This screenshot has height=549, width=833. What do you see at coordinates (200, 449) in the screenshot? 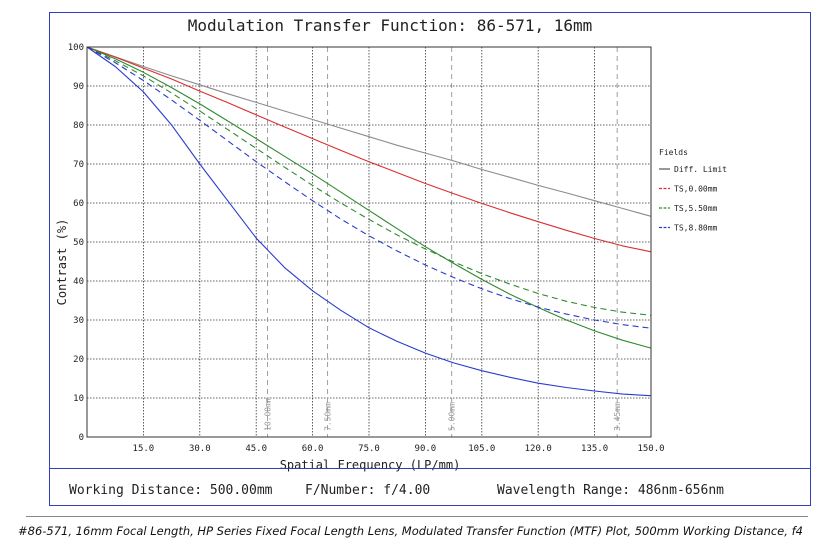
I see `x-tick-label: 30.0` at bounding box center [200, 449].